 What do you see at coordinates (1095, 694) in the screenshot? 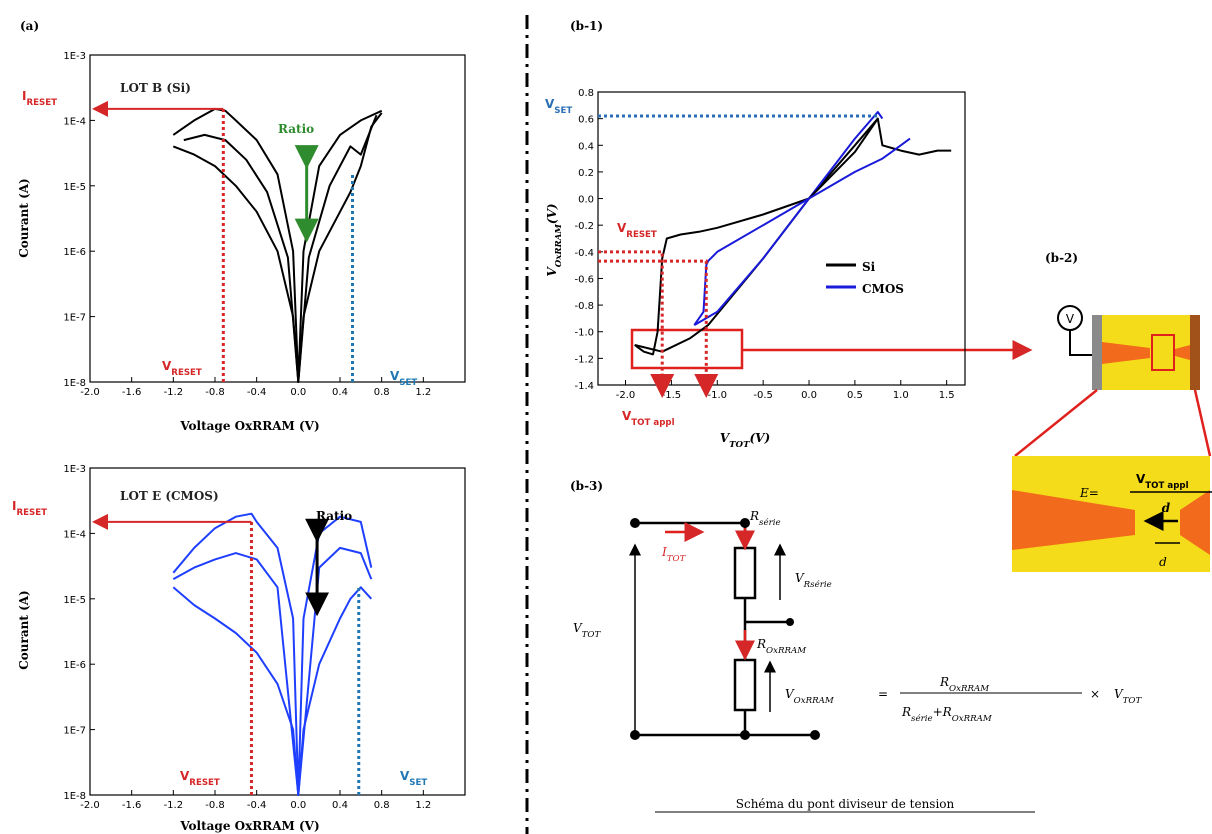
I see `equation-times: ×` at bounding box center [1095, 694].